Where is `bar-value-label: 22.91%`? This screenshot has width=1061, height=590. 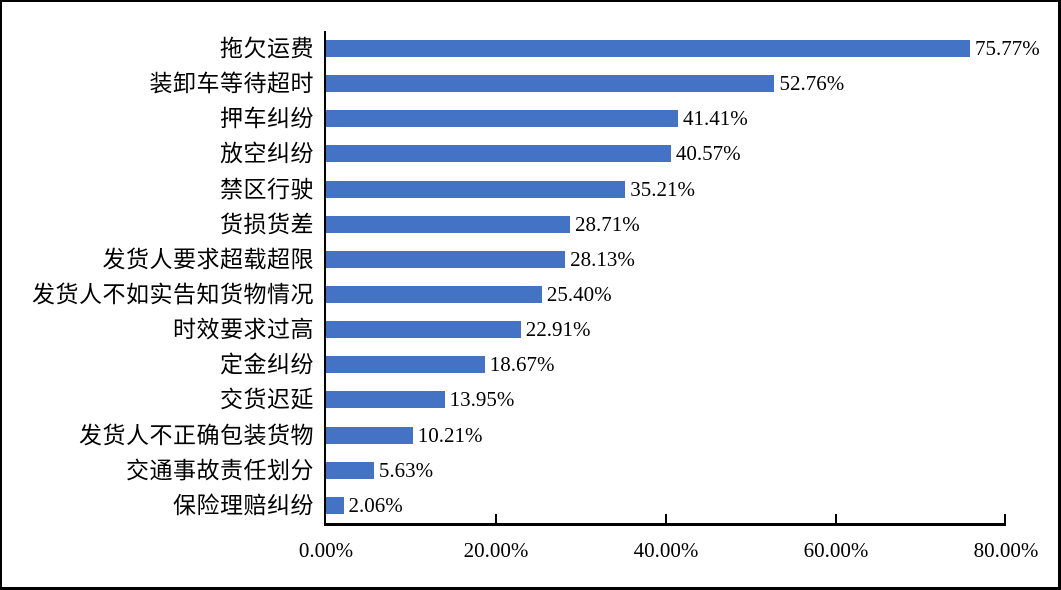 bar-value-label: 22.91% is located at coordinates (558, 329).